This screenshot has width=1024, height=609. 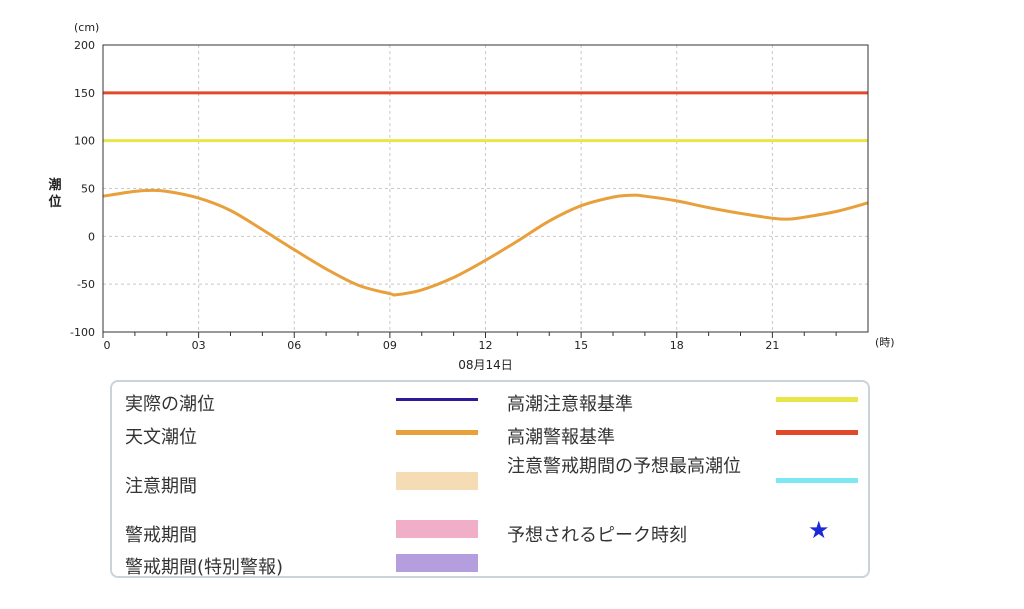 What do you see at coordinates (86, 27) in the screenshot?
I see `y-unit-label: (cm)` at bounding box center [86, 27].